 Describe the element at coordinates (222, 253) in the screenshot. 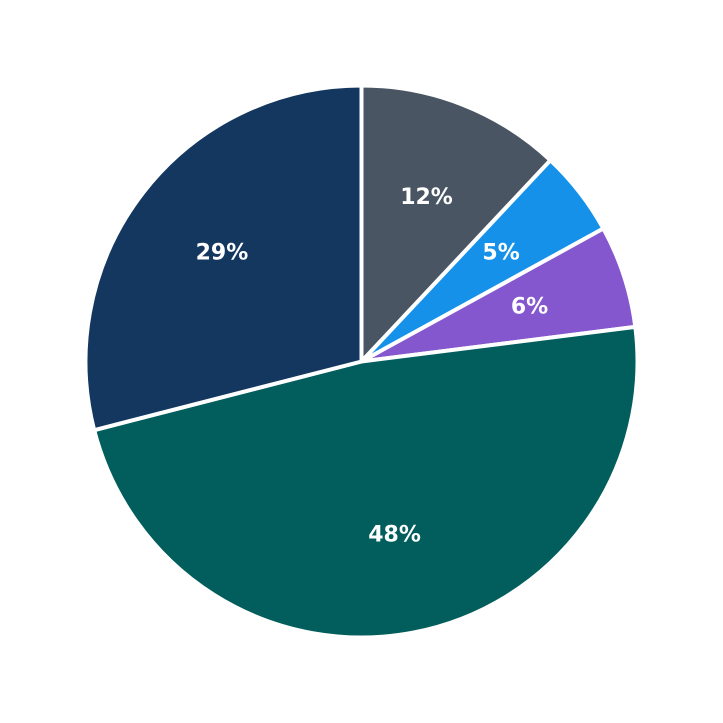

I see `pie-slice-label-4: 29%` at that location.